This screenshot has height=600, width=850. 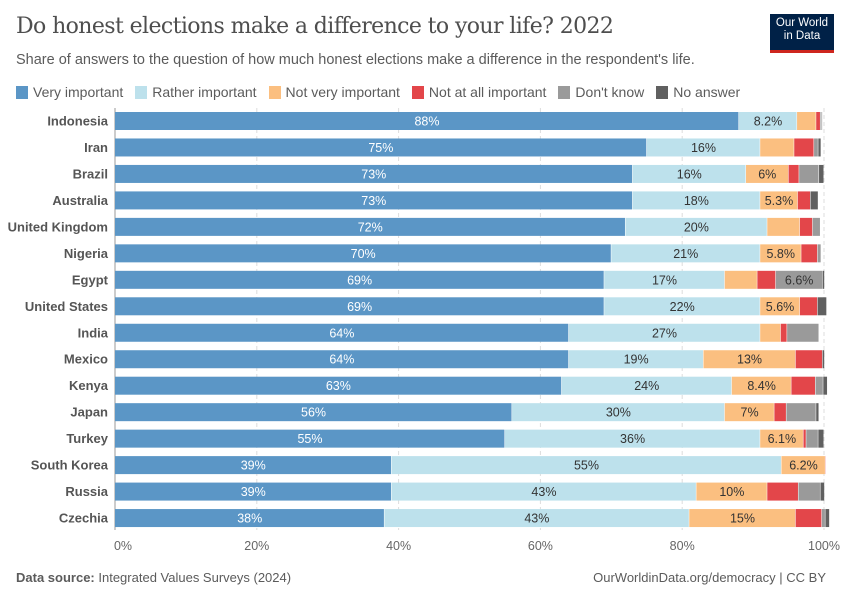 I want to click on legend-swatch, so click(x=417, y=92).